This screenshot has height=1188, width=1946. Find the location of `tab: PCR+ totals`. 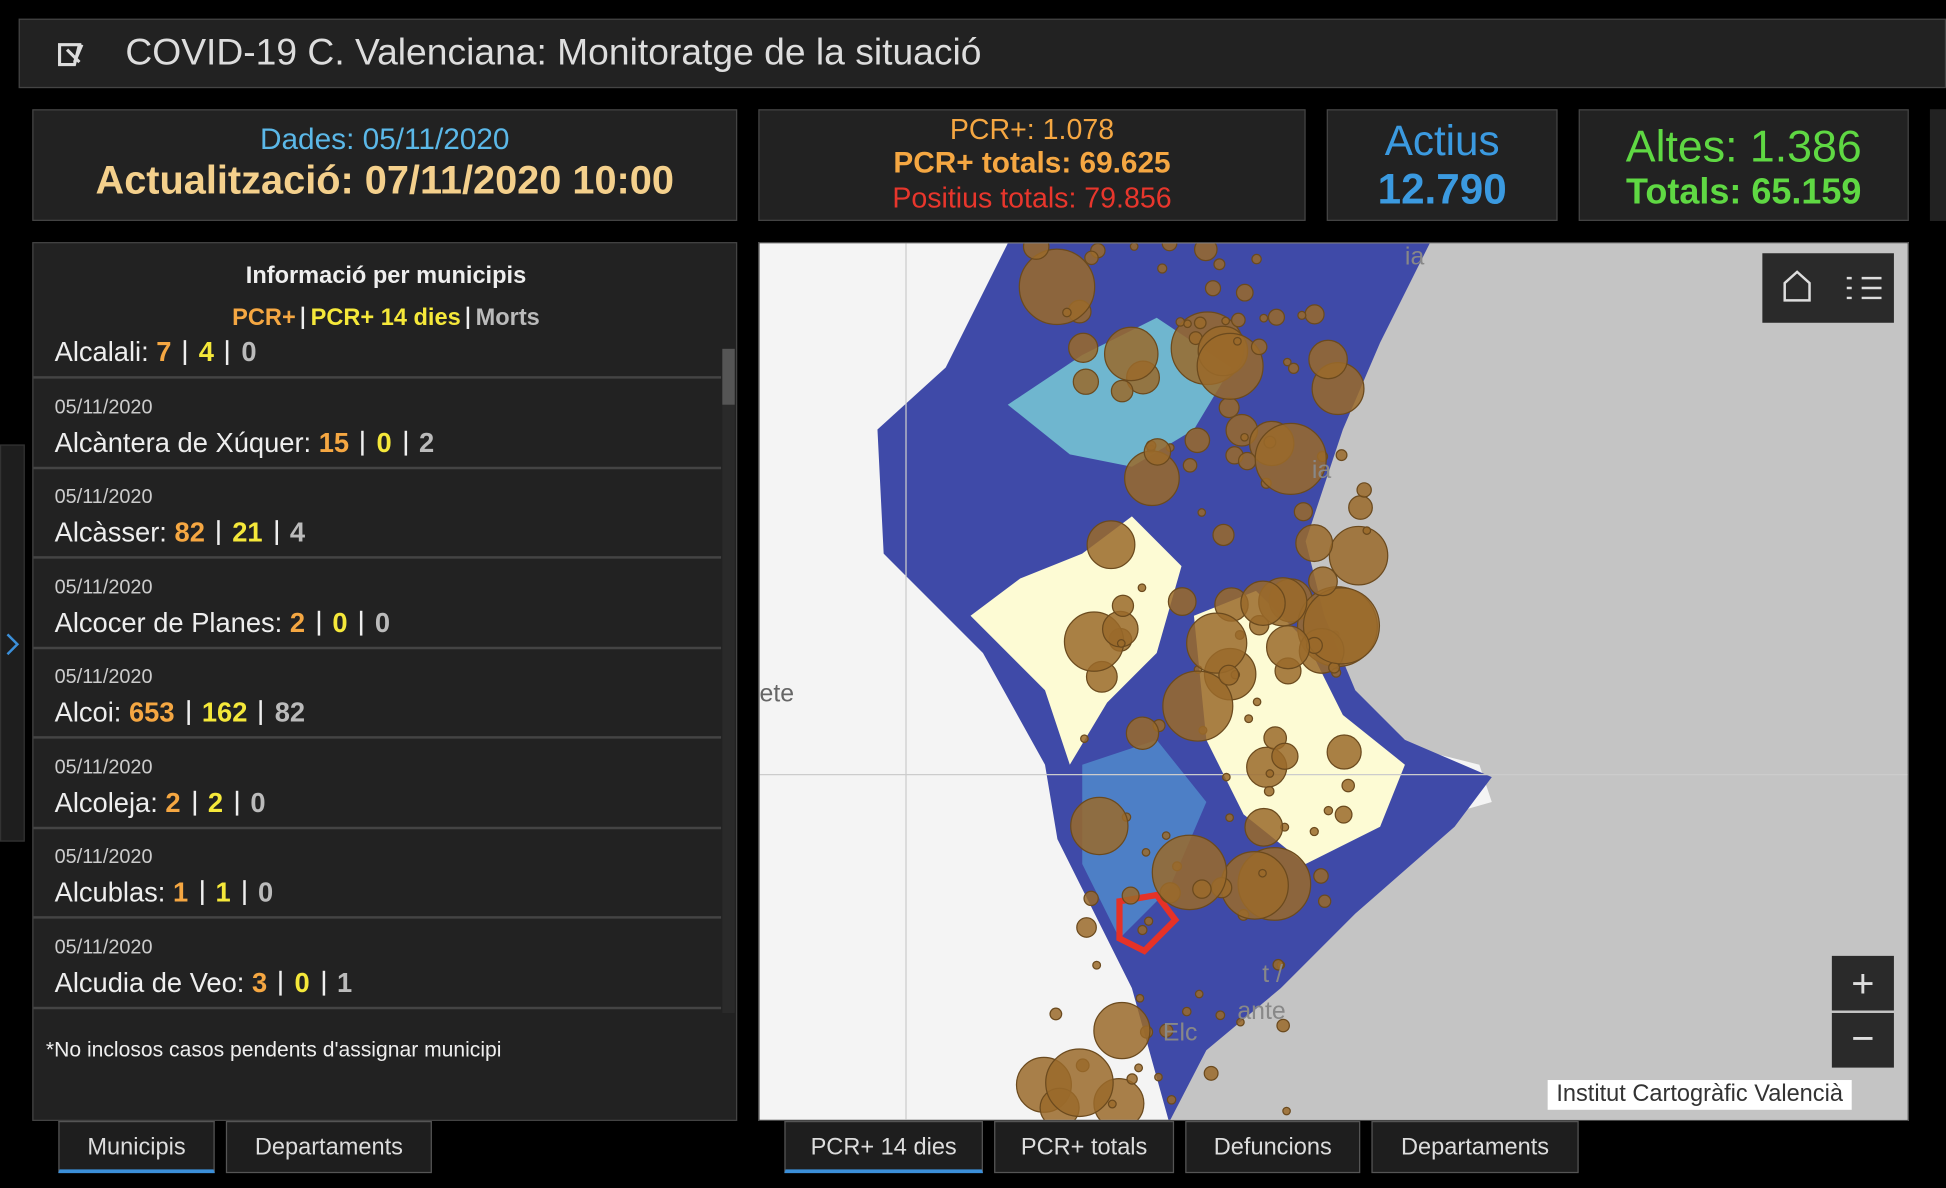

tab: PCR+ totals is located at coordinates (1084, 1147).